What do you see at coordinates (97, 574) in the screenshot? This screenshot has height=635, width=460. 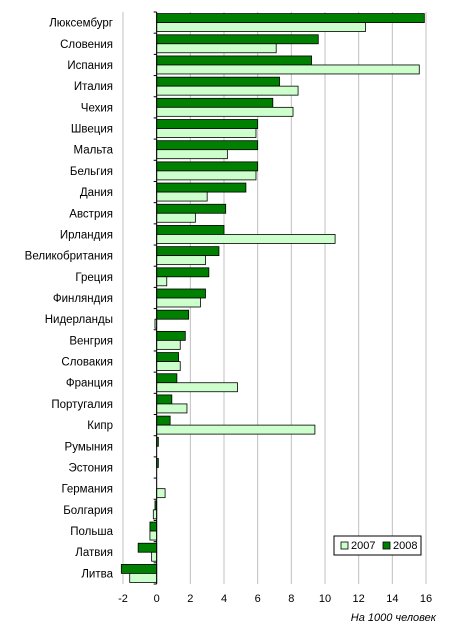 I see `category-label: Литва` at bounding box center [97, 574].